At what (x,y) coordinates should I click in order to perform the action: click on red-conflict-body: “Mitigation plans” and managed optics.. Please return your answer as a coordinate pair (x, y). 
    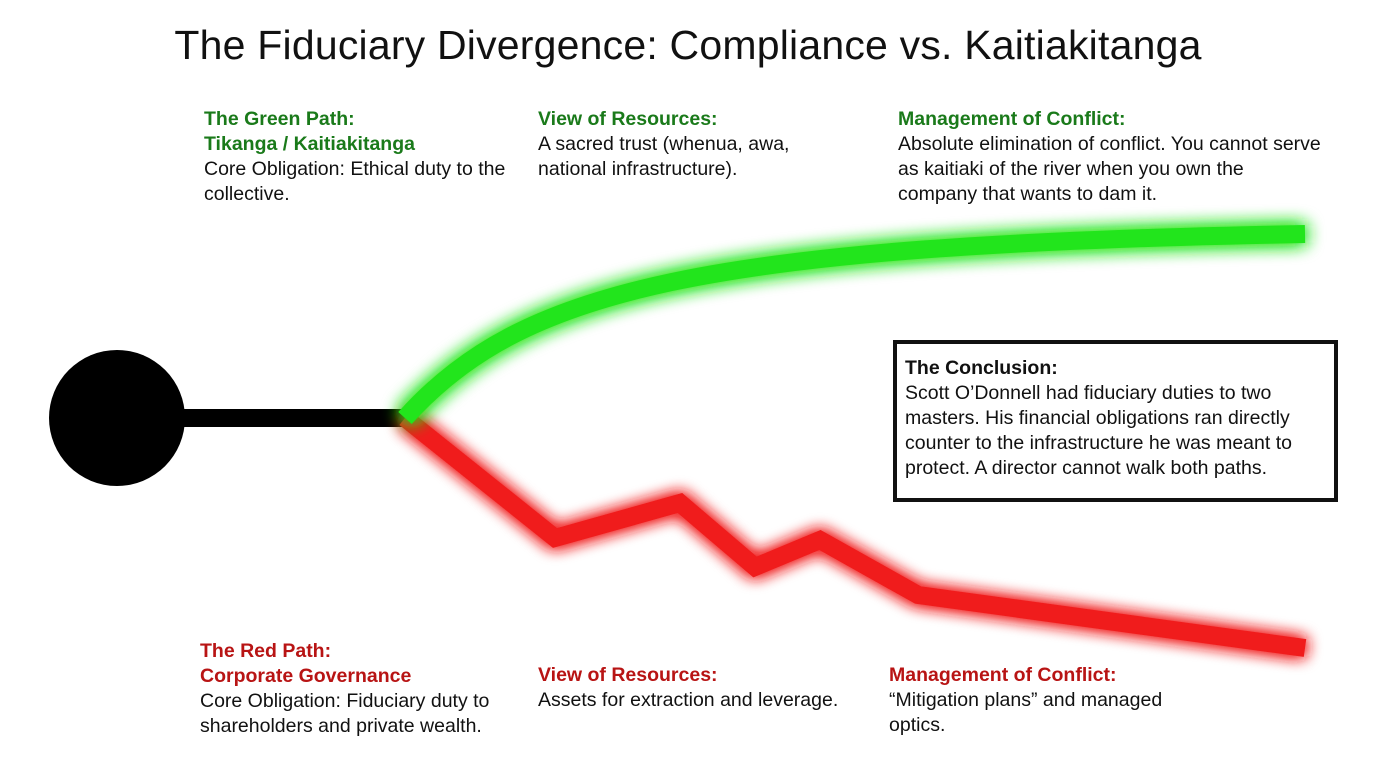
    Looking at the image, I should click on (1026, 712).